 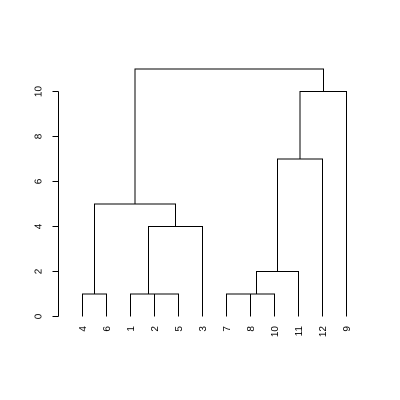 What do you see at coordinates (39, 226) in the screenshot?
I see `y-tick-label: 4` at bounding box center [39, 226].